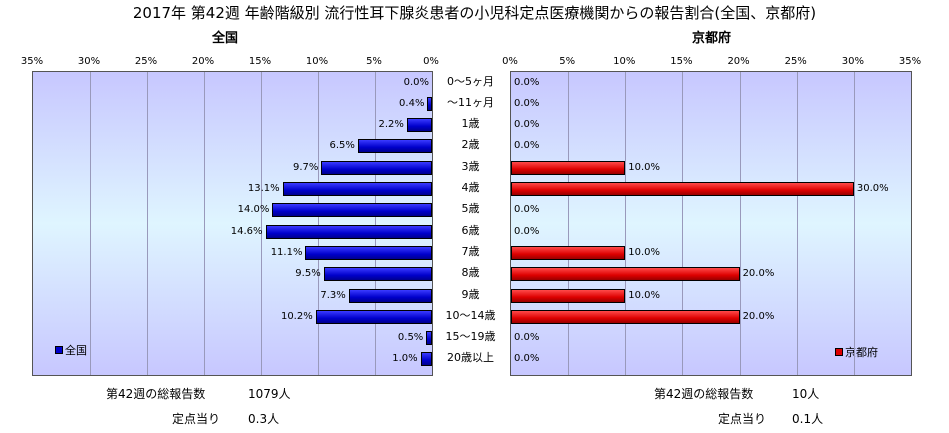 Image resolution: width=949 pixels, height=433 pixels. I want to click on right-tick-label: 10%, so click(624, 61).